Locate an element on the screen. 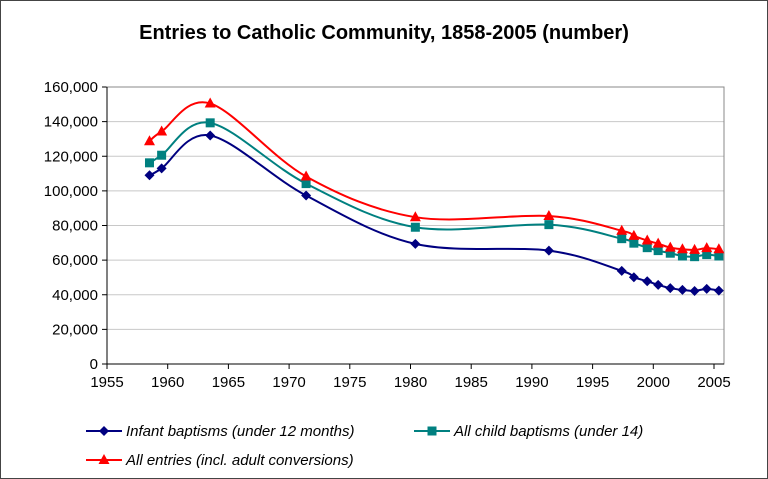  x-tick-label: 1990 is located at coordinates (531, 382).